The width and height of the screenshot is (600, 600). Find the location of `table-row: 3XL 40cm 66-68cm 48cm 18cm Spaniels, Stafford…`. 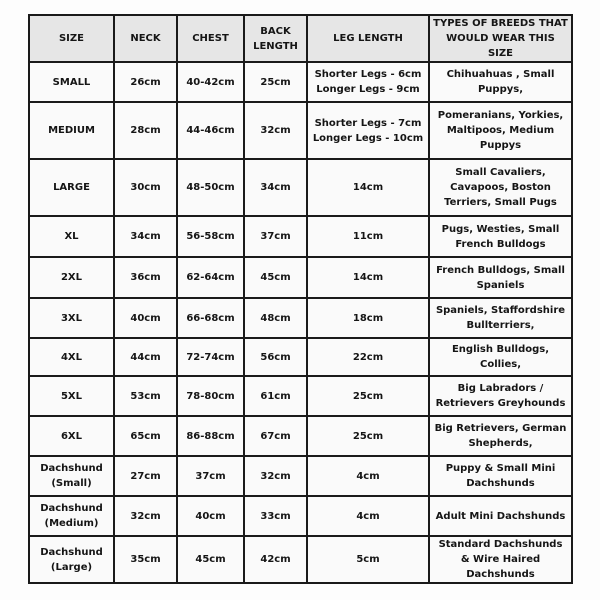

table-row: 3XL 40cm 66-68cm 48cm 18cm Spaniels, Stafford… is located at coordinates (300, 318).